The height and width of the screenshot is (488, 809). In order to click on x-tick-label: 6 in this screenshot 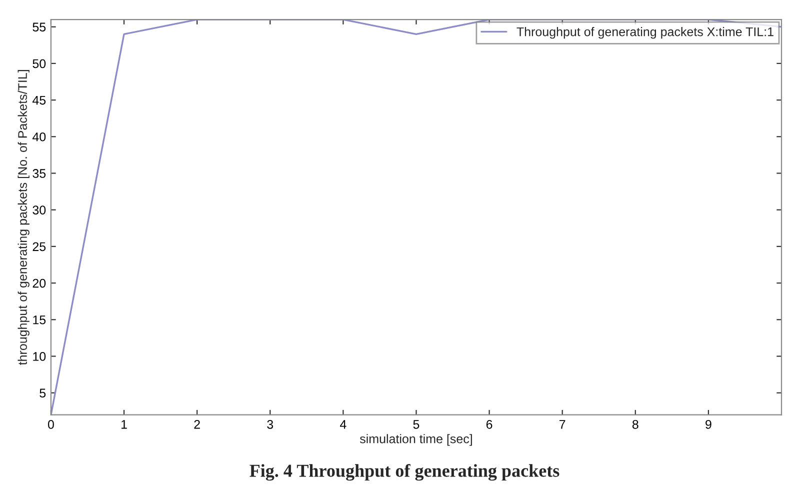, I will do `click(489, 424)`.